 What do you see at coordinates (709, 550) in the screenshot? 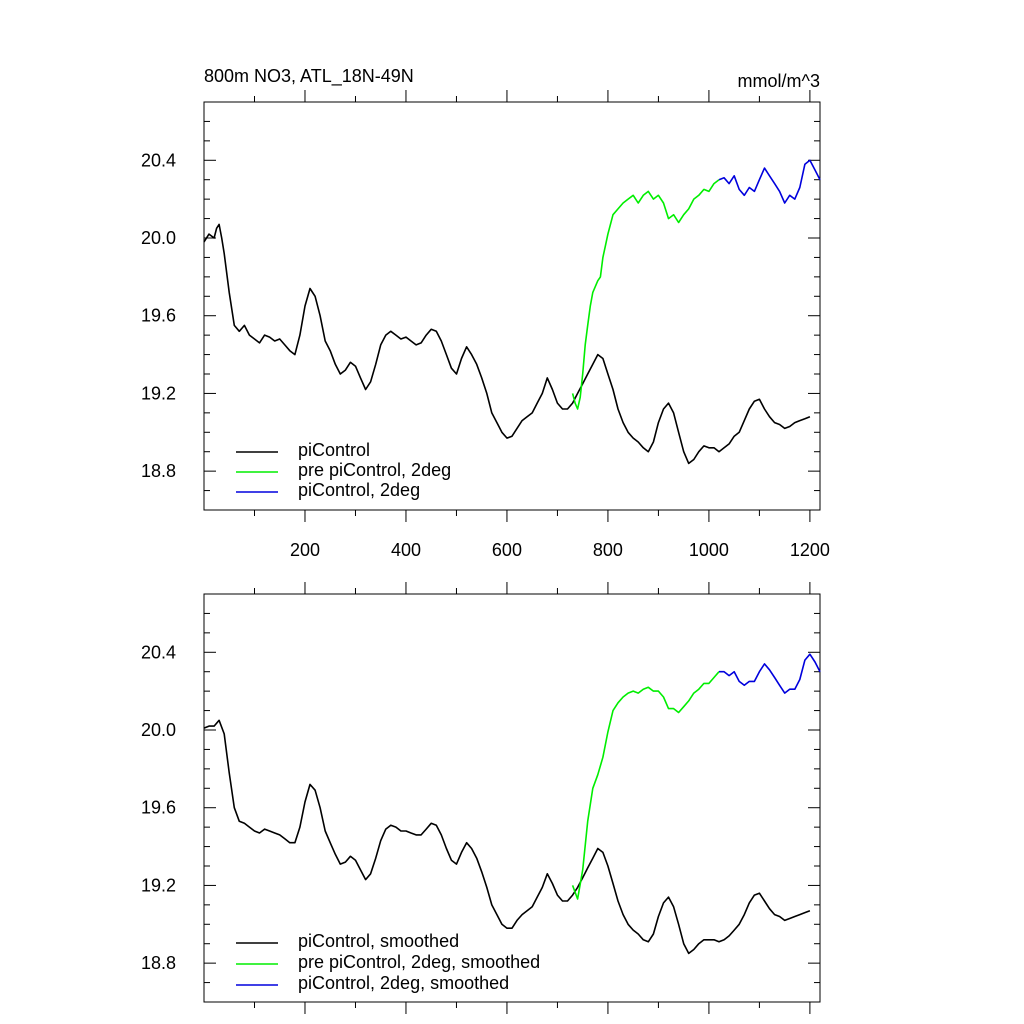
I see `x-tick-label: 1000` at bounding box center [709, 550].